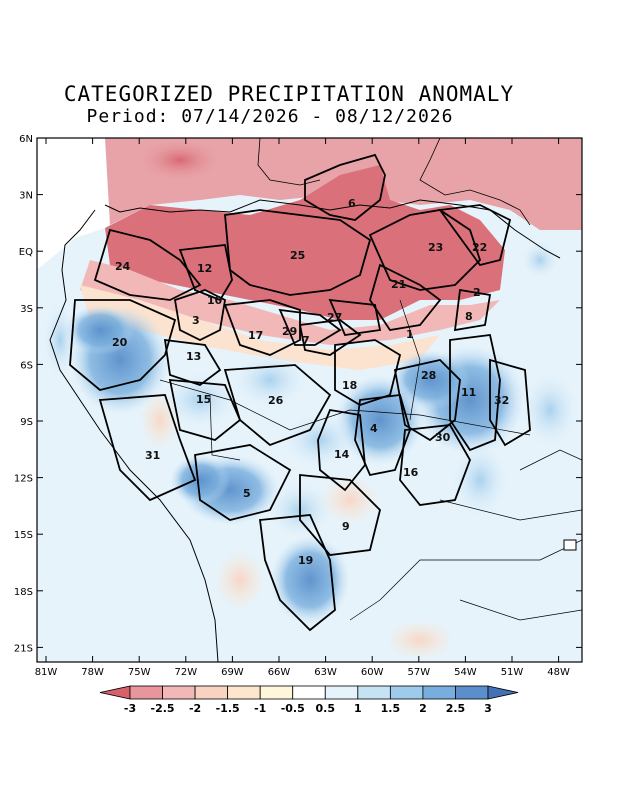  Describe the element at coordinates (289, 94) in the screenshot. I see `map-title: CATEGORIZED PRECIPITATION ANOMALY` at that location.